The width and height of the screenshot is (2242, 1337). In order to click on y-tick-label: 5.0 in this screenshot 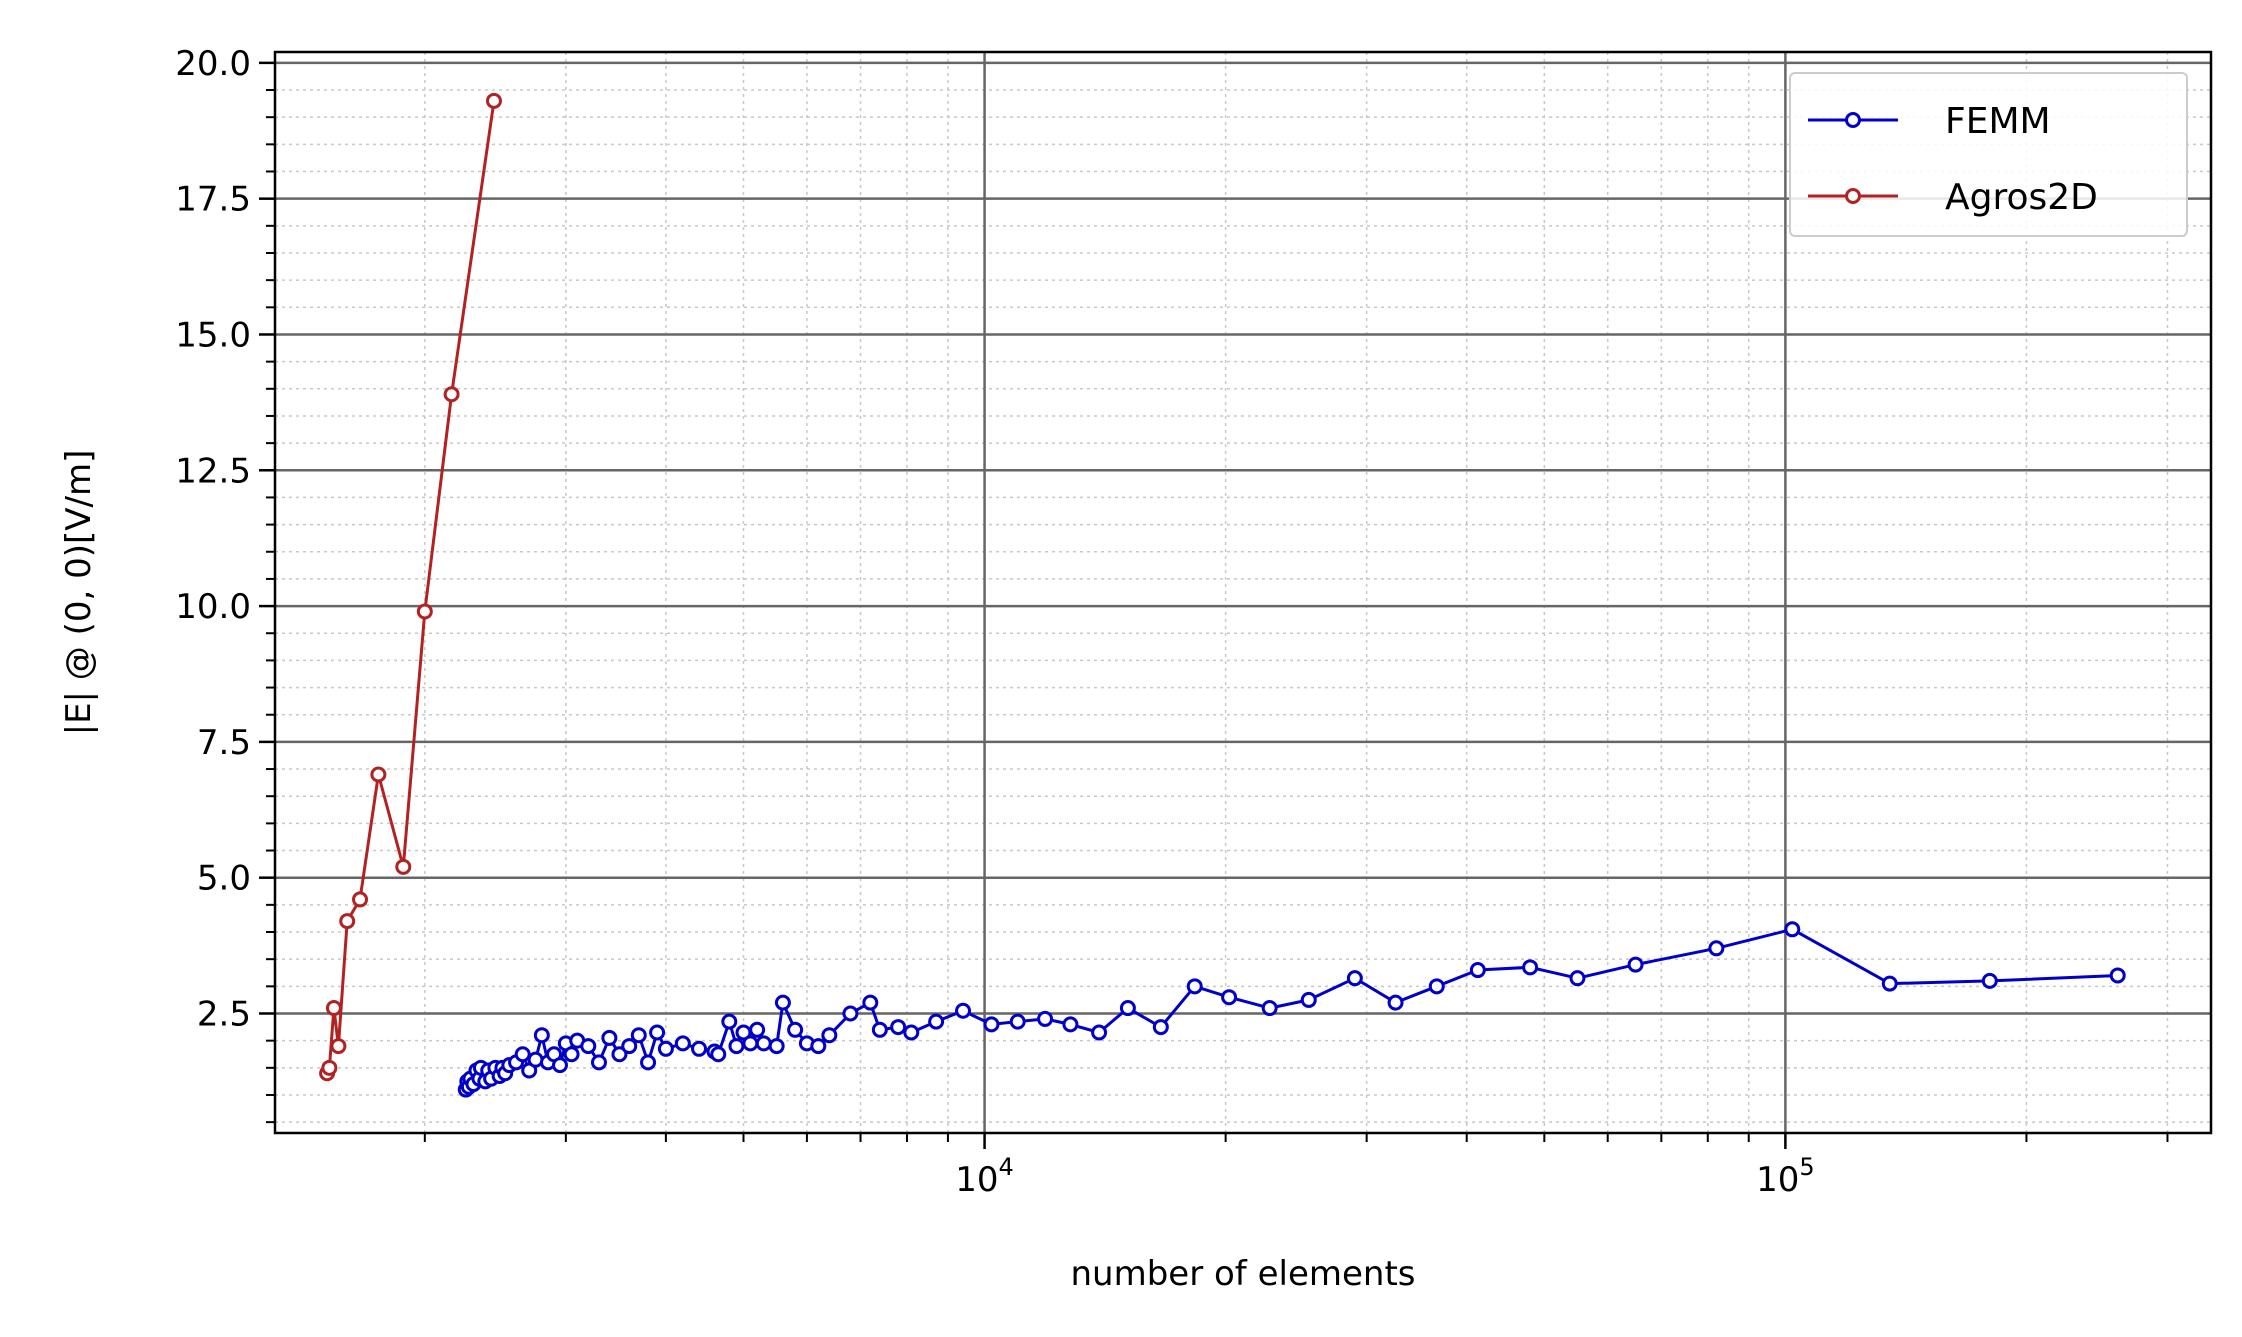, I will do `click(224, 879)`.